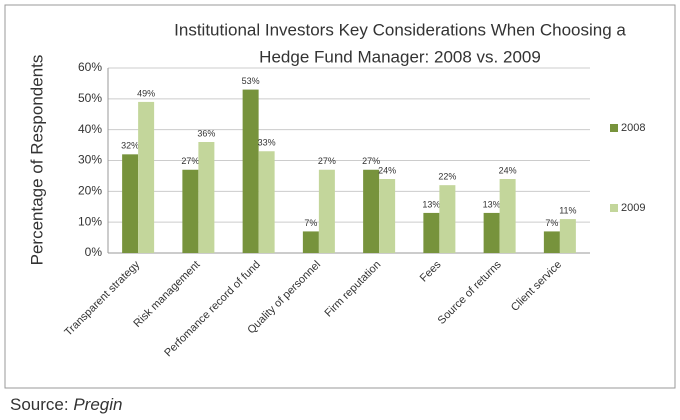  I want to click on value-label: 11%, so click(567, 210).